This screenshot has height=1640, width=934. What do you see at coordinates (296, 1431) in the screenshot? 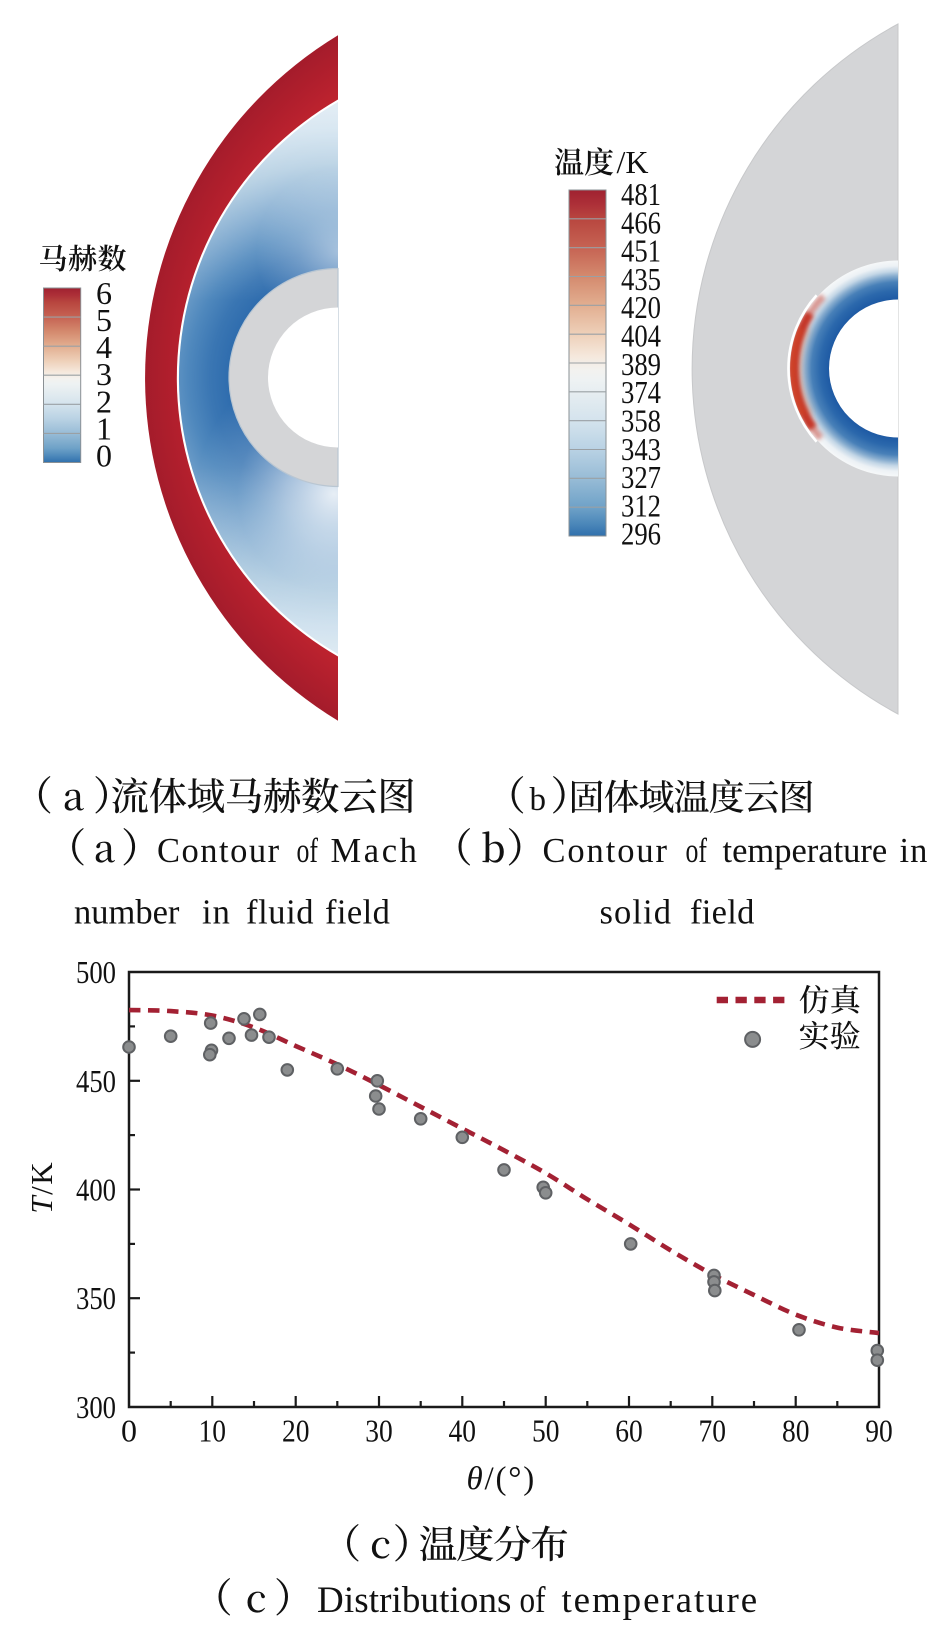
I see `svg-text: 20` at bounding box center [296, 1431].